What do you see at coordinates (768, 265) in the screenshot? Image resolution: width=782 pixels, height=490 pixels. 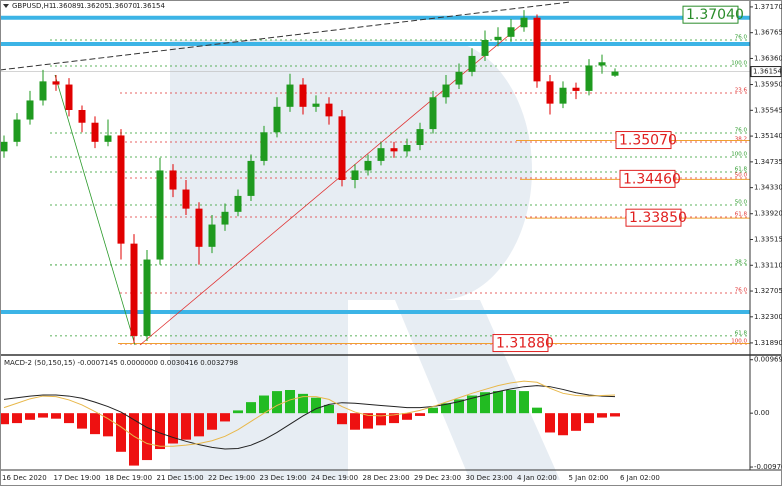 I see `y-tick-label: 1.33110` at bounding box center [768, 265].